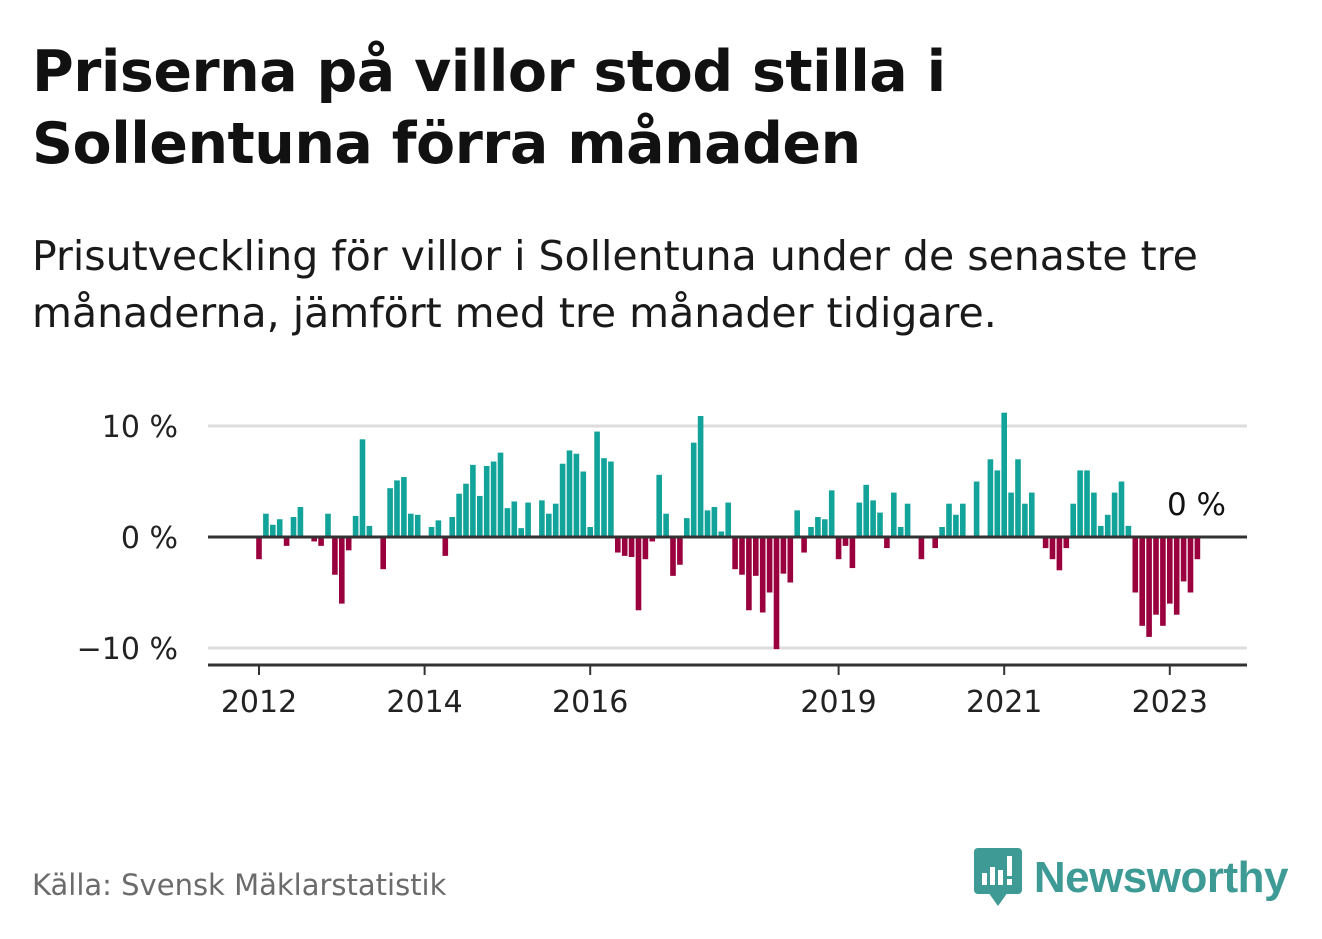 The width and height of the screenshot is (1322, 939). What do you see at coordinates (590, 702) in the screenshot?
I see `x-tick-label: 2016` at bounding box center [590, 702].